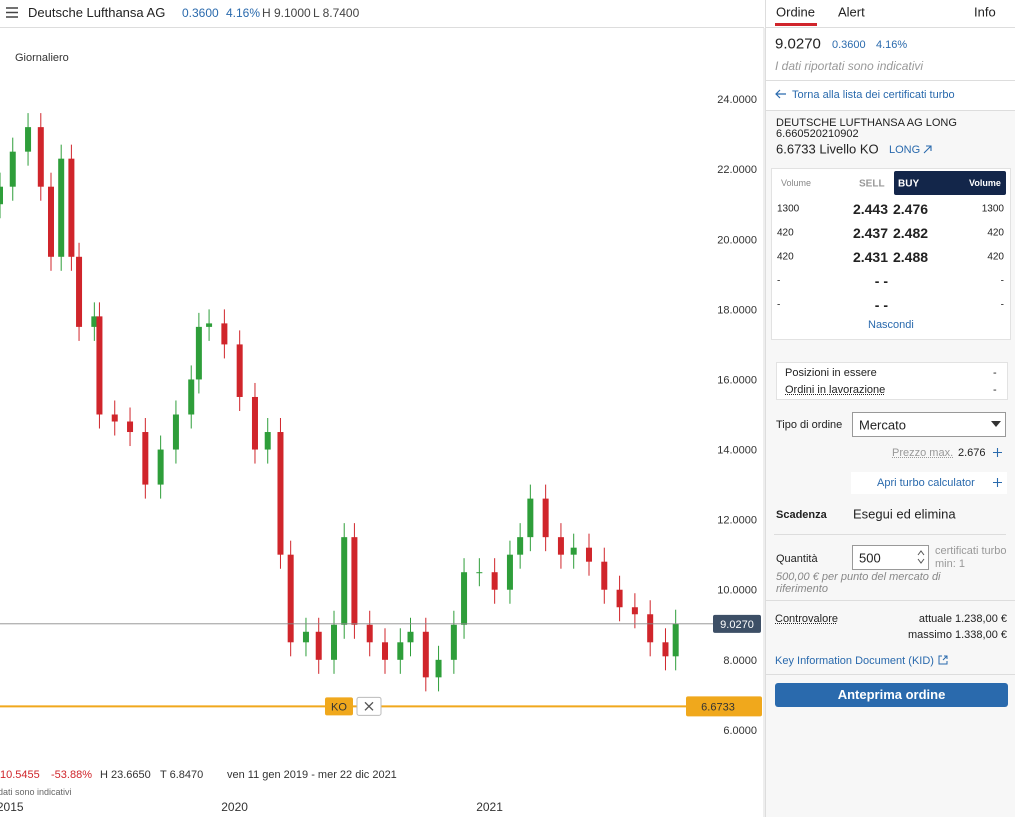  What do you see at coordinates (286, 13) in the screenshot?
I see `header-high: H 9.1000` at bounding box center [286, 13].